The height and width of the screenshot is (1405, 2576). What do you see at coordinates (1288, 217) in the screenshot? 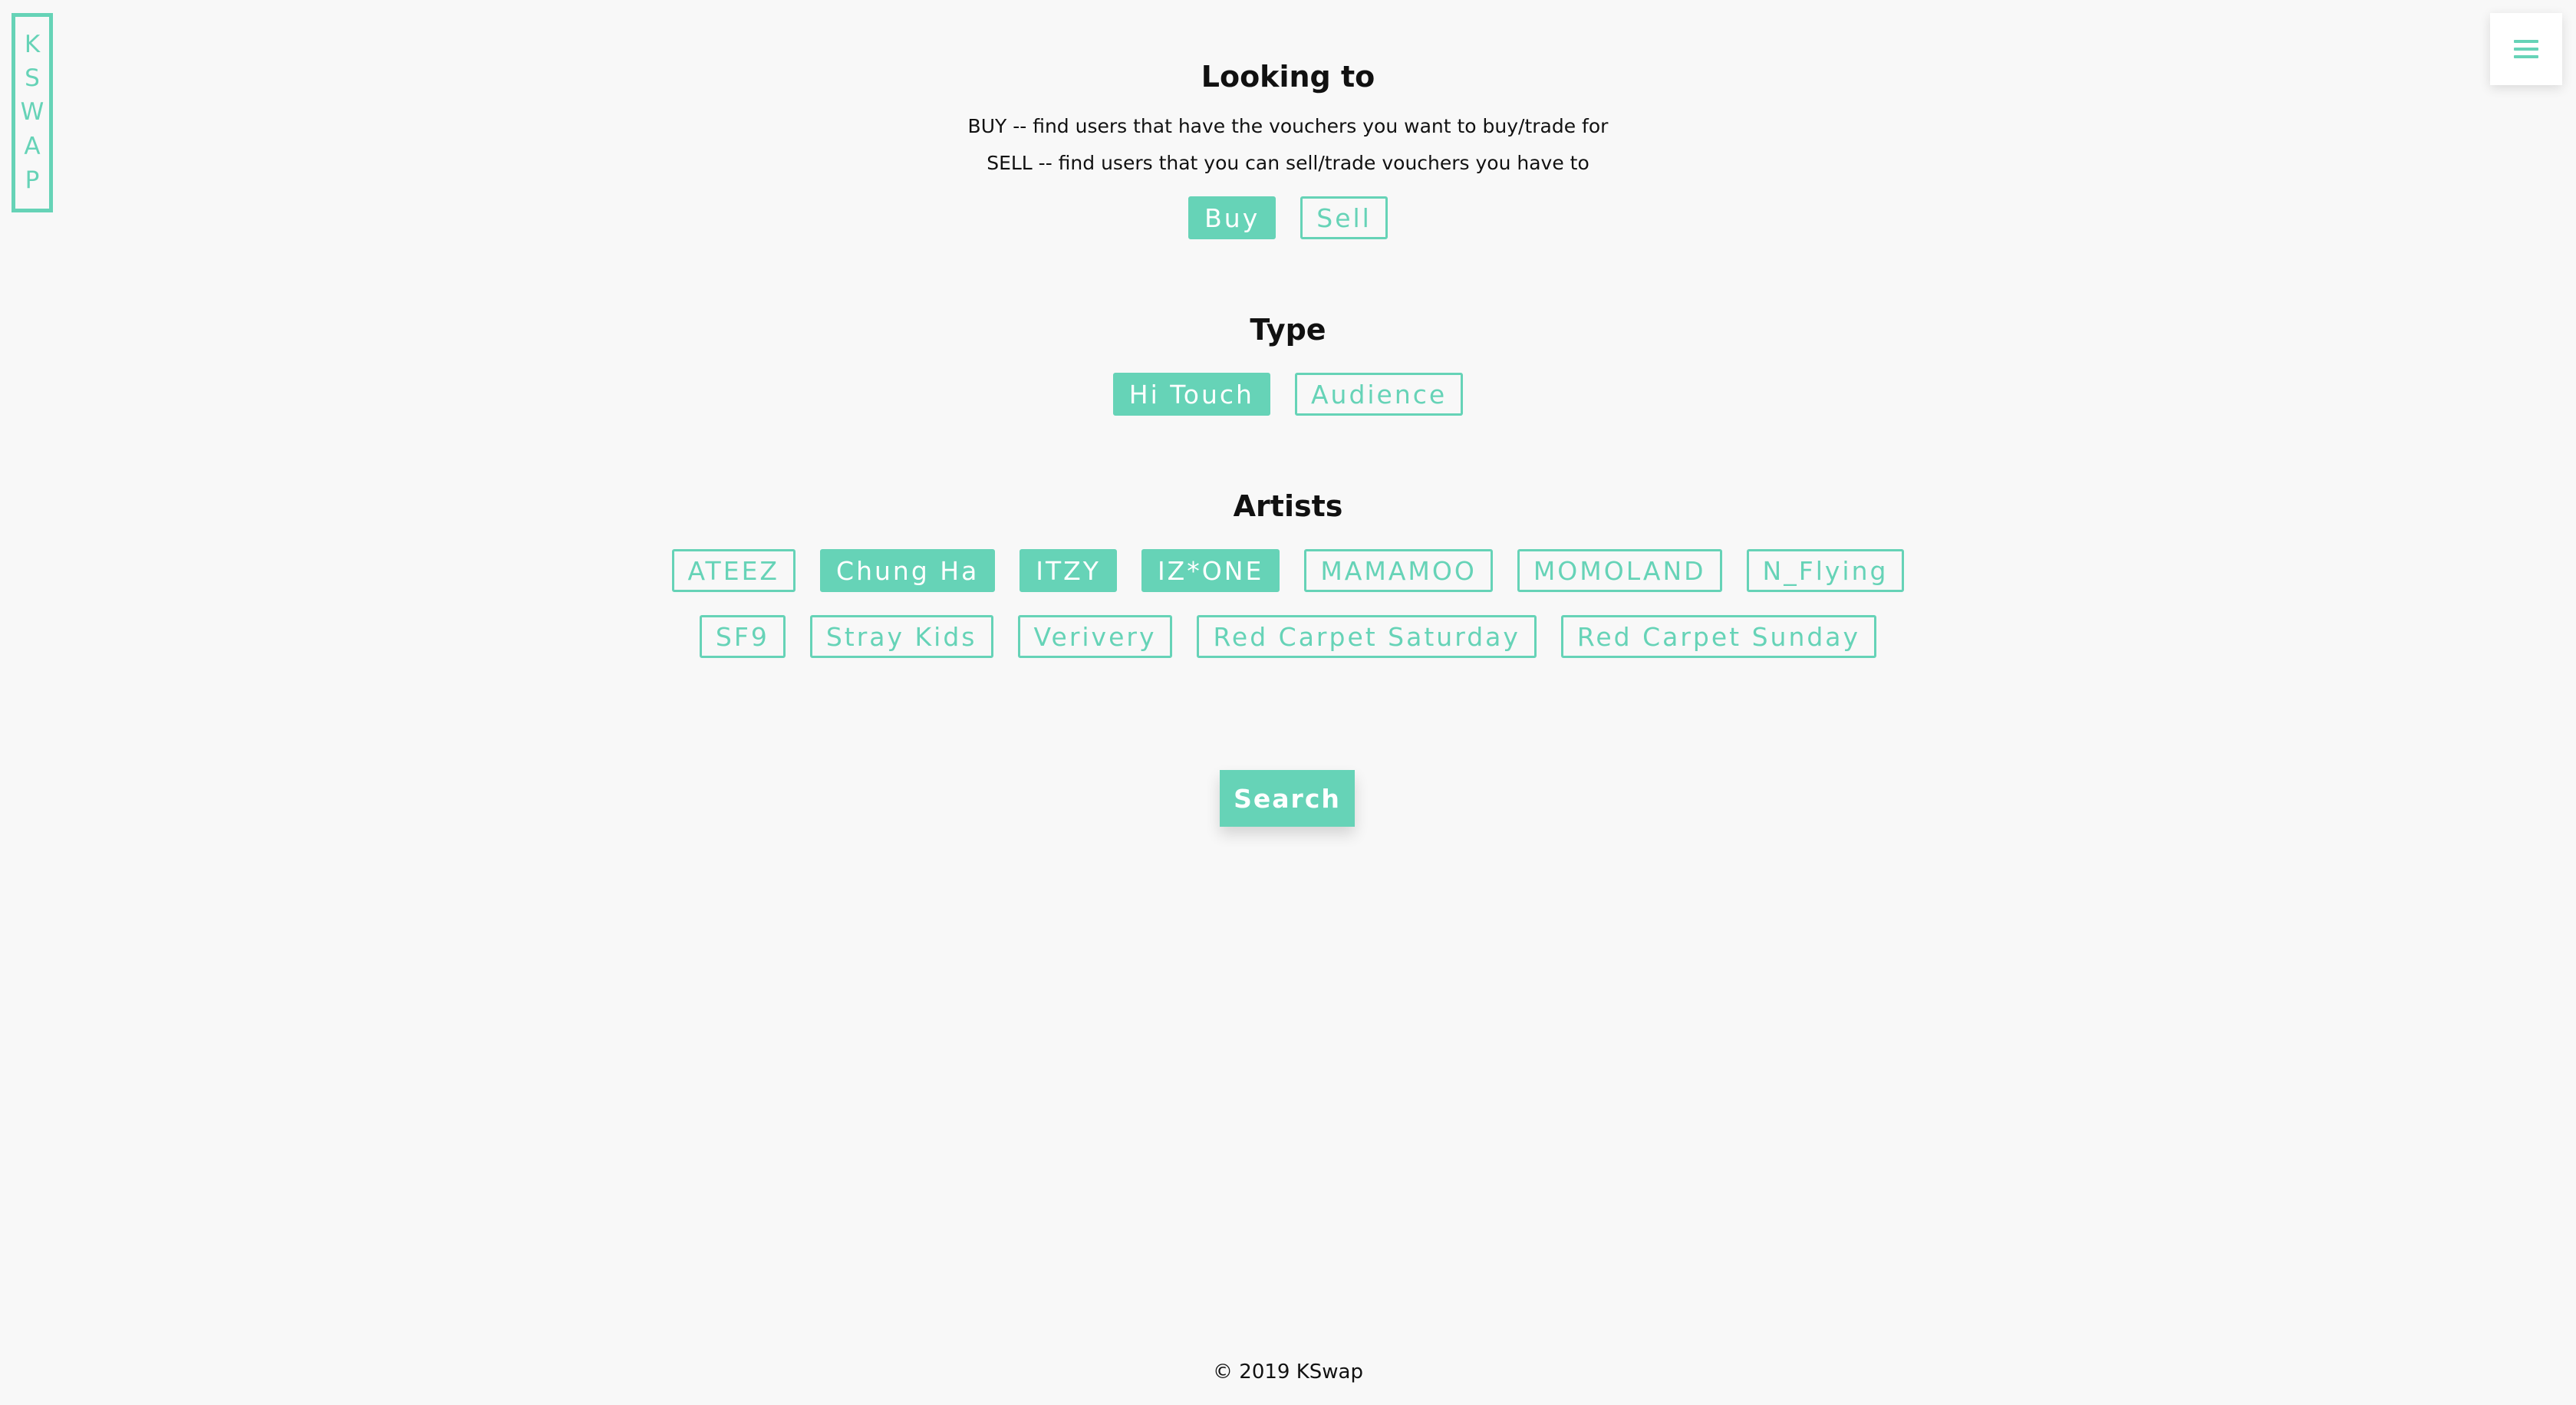
I see `looking-to-options: Buy Sell` at bounding box center [1288, 217].